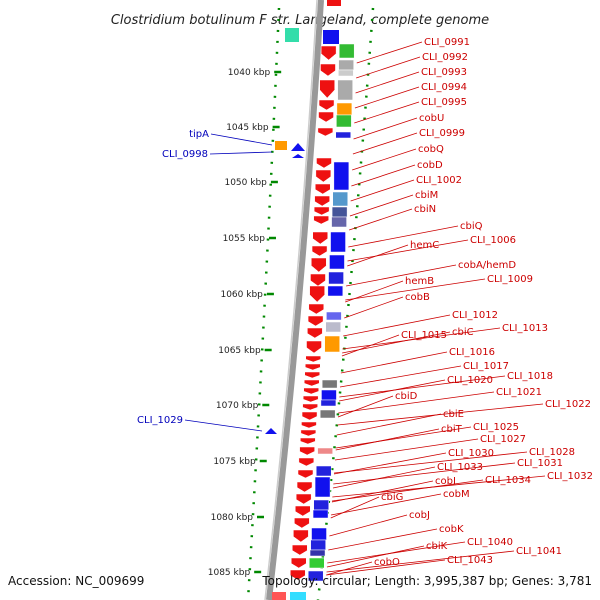 This screenshot has width=600, height=600. Describe the element at coordinates (444, 102) in the screenshot. I see `gene-label-right: CLI_0995` at that location.